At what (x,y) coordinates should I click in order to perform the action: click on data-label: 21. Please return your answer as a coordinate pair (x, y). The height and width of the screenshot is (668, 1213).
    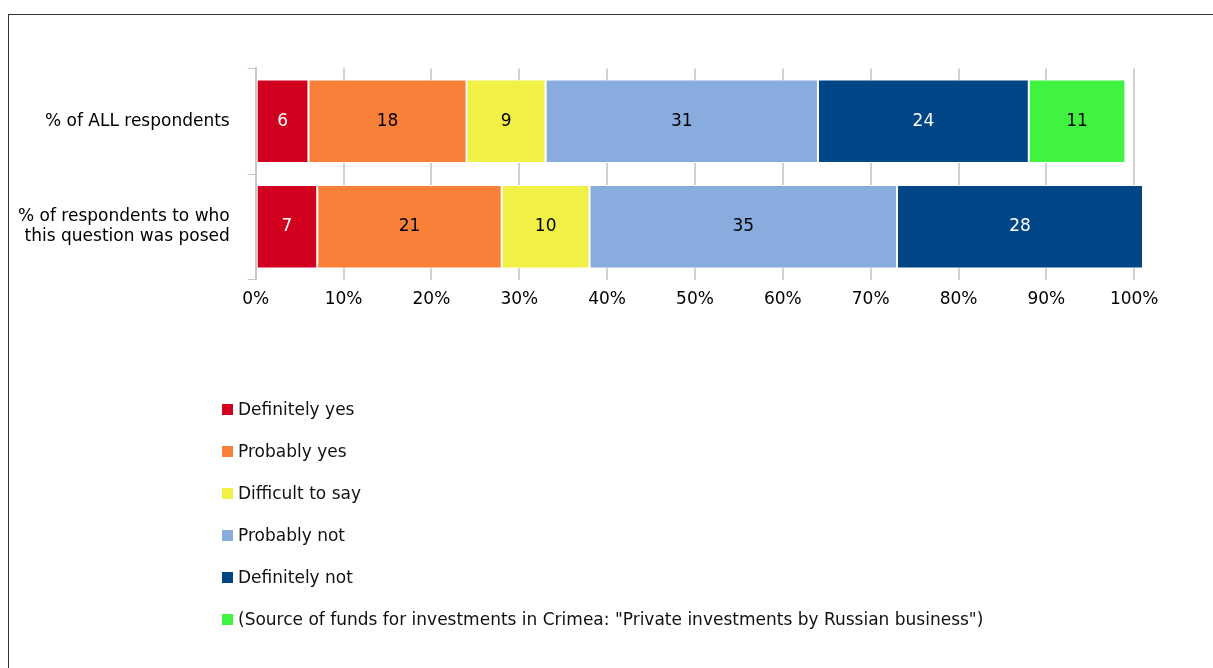
    Looking at the image, I should click on (409, 225).